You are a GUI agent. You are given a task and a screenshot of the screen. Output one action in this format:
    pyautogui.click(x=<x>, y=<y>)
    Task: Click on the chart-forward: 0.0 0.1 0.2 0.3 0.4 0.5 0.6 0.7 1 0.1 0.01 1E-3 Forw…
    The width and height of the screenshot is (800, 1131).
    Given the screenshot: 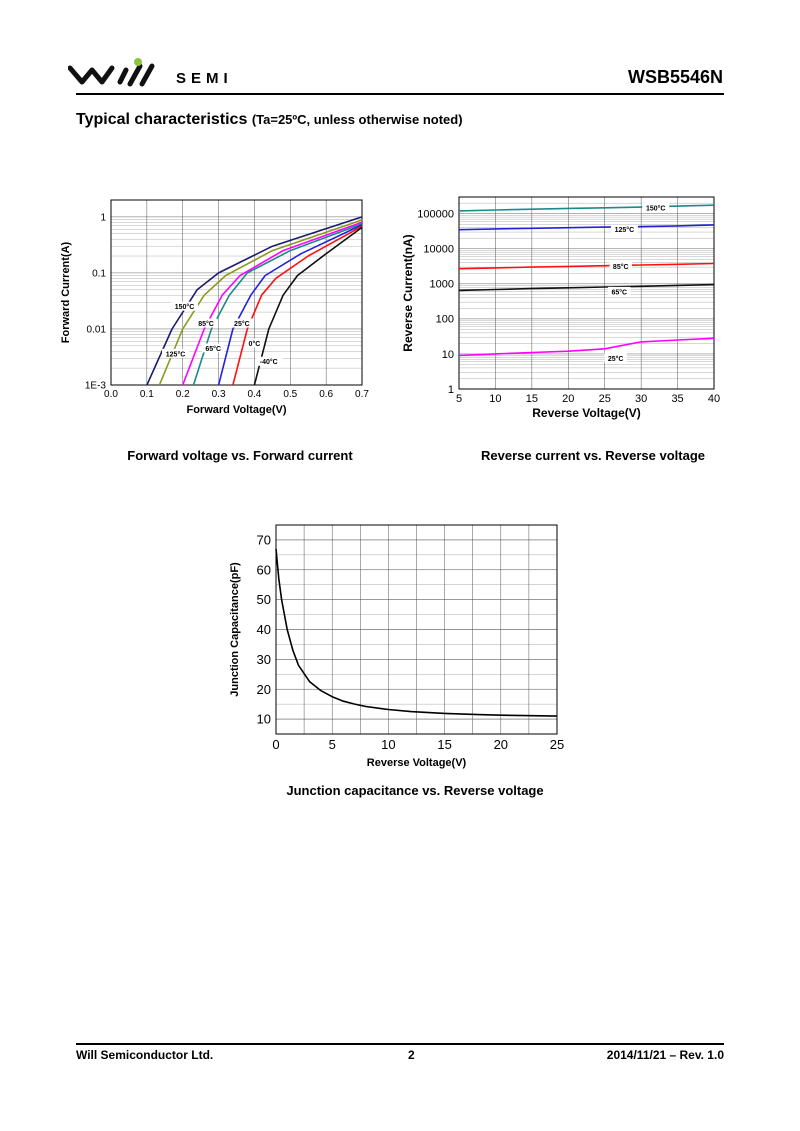 What is the action you would take?
    pyautogui.click(x=214, y=307)
    